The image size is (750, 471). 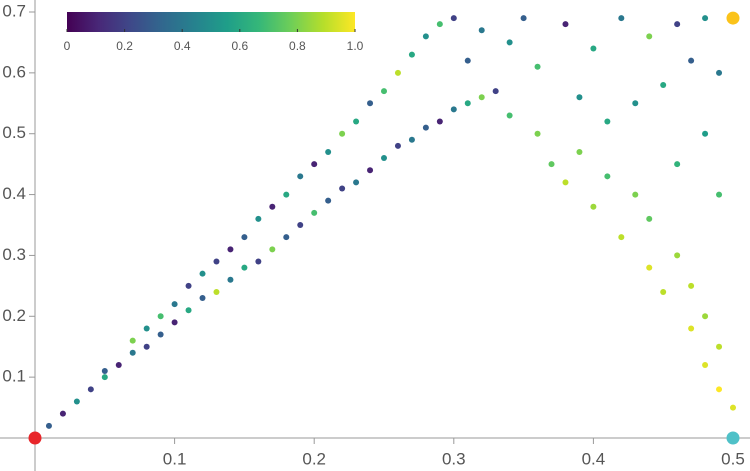 I want to click on y-tick-label: 0.6, so click(x=14, y=71).